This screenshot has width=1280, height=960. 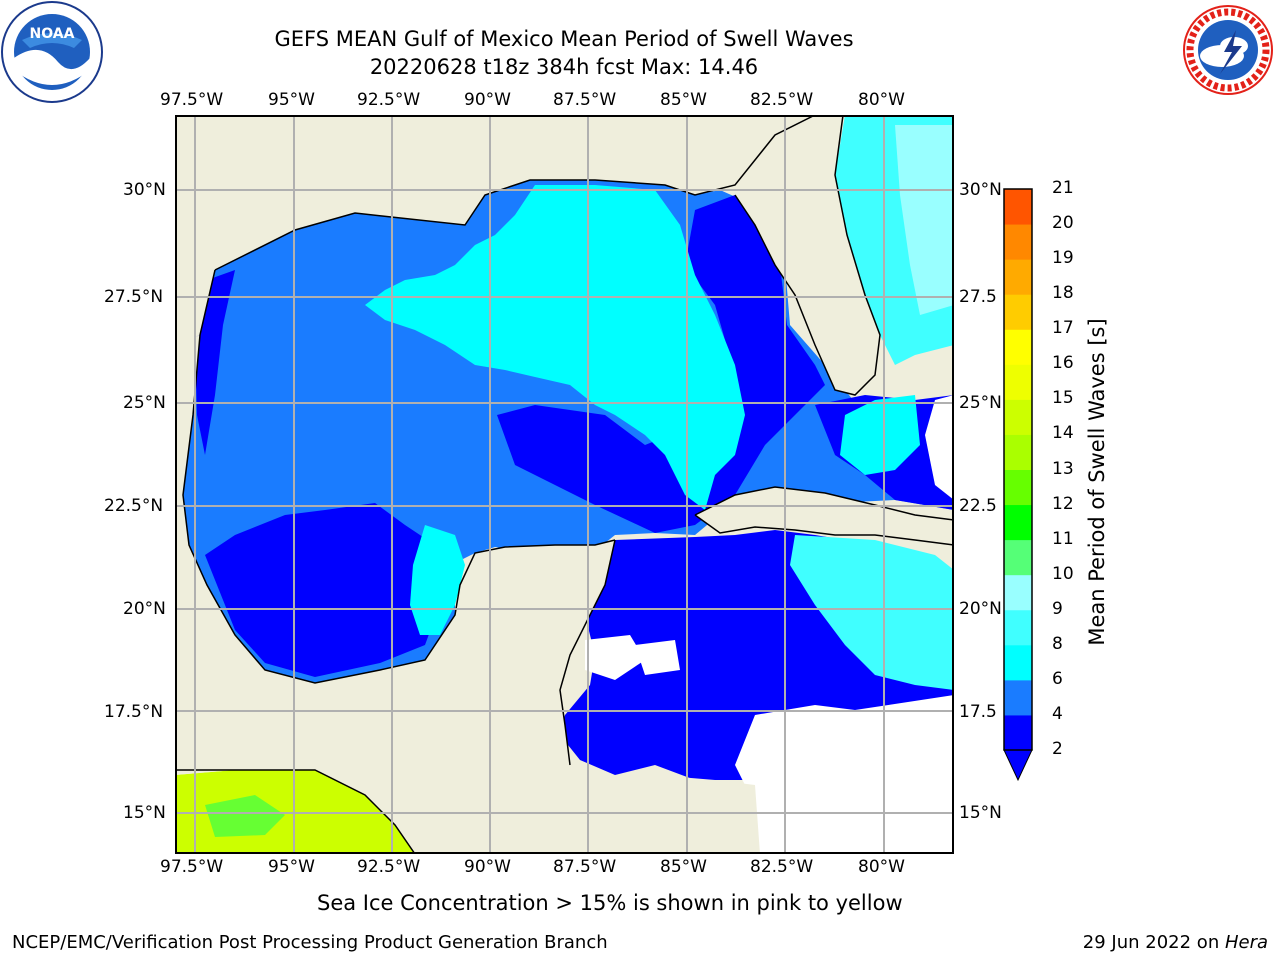 What do you see at coordinates (144, 403) in the screenshot?
I see `lat-tick-left: 25°N` at bounding box center [144, 403].